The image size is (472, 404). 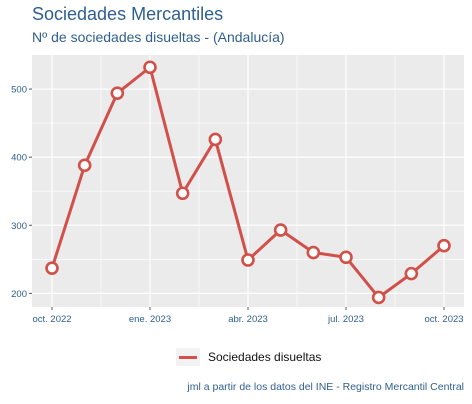 What do you see at coordinates (19, 294) in the screenshot?
I see `y-tick-label: 200` at bounding box center [19, 294].